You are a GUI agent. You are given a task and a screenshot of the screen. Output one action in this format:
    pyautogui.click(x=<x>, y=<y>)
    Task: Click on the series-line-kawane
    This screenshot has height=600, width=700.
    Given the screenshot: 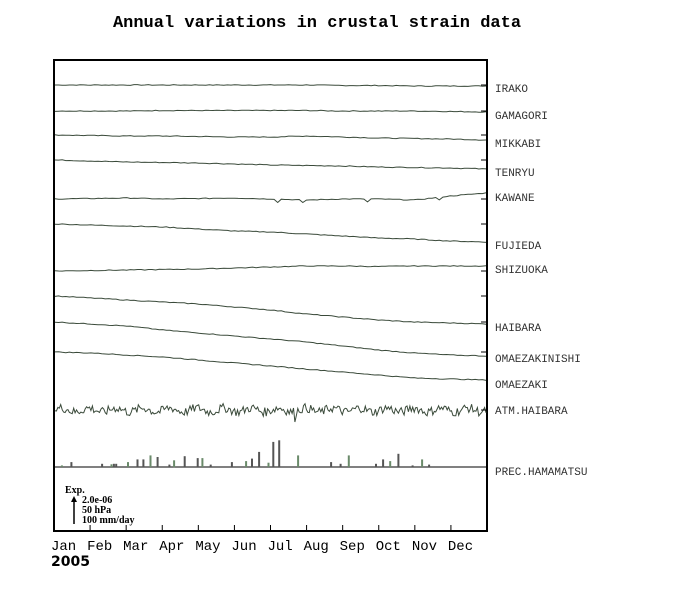 What is the action you would take?
    pyautogui.click(x=270, y=198)
    